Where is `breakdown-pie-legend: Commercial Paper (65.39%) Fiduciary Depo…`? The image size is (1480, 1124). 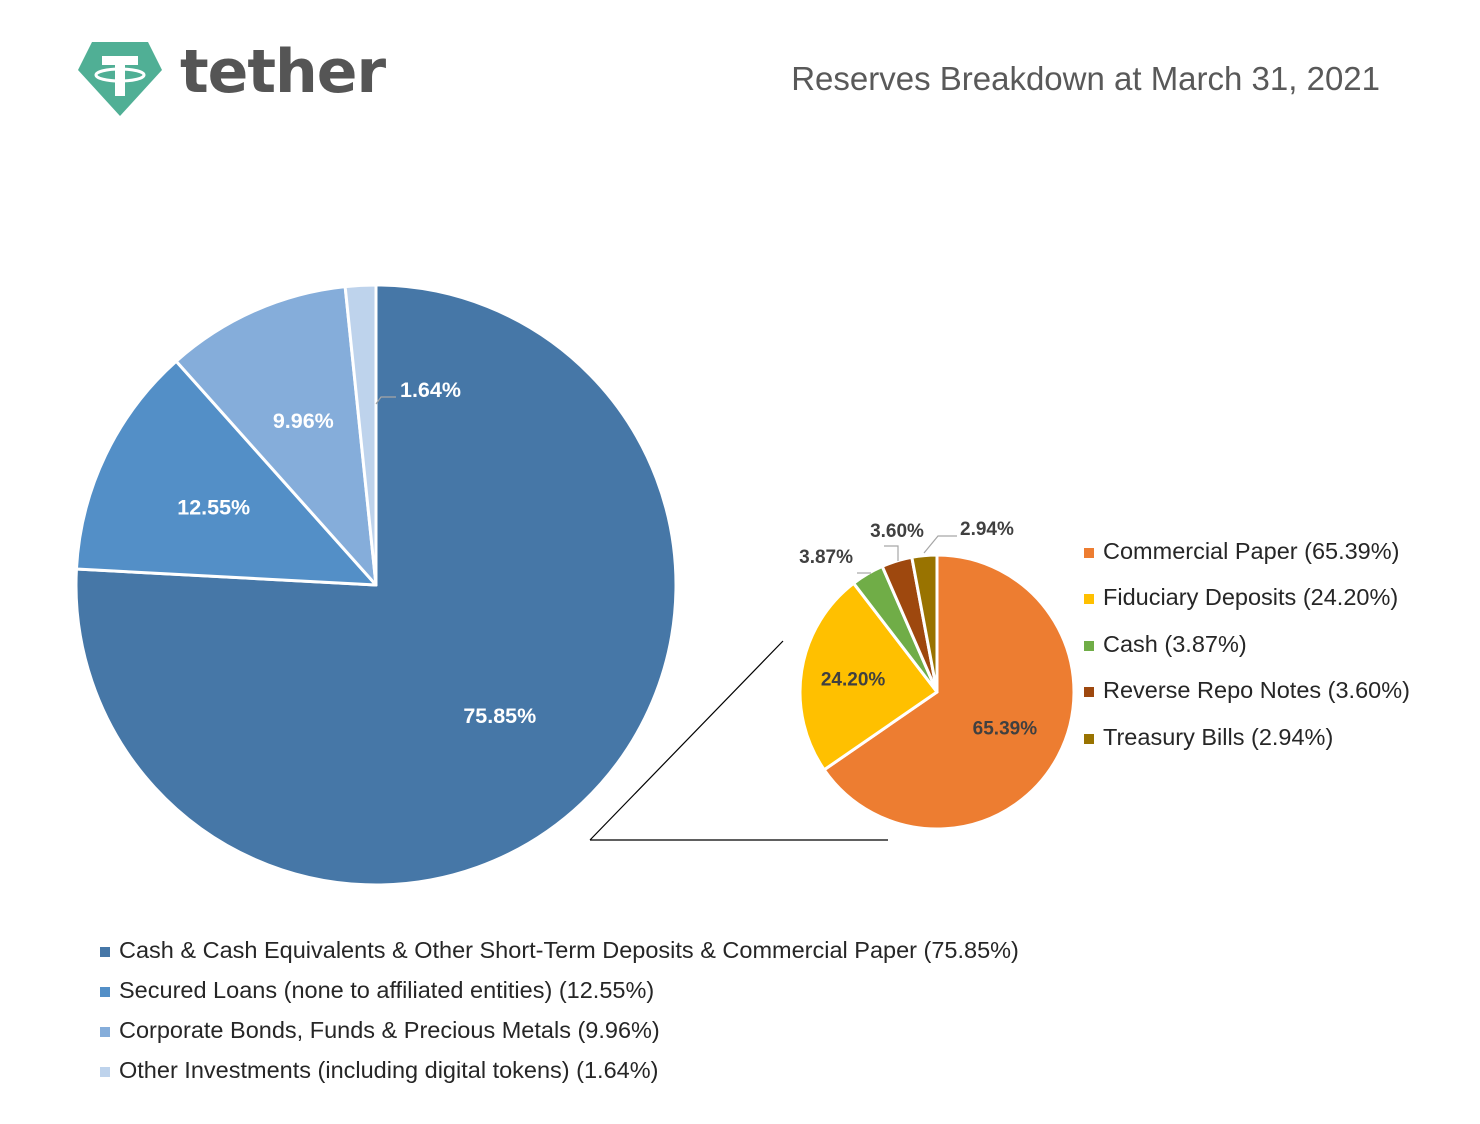 breakdown-pie-legend: Commercial Paper (65.39%) Fiduciary Depo… is located at coordinates (1247, 650).